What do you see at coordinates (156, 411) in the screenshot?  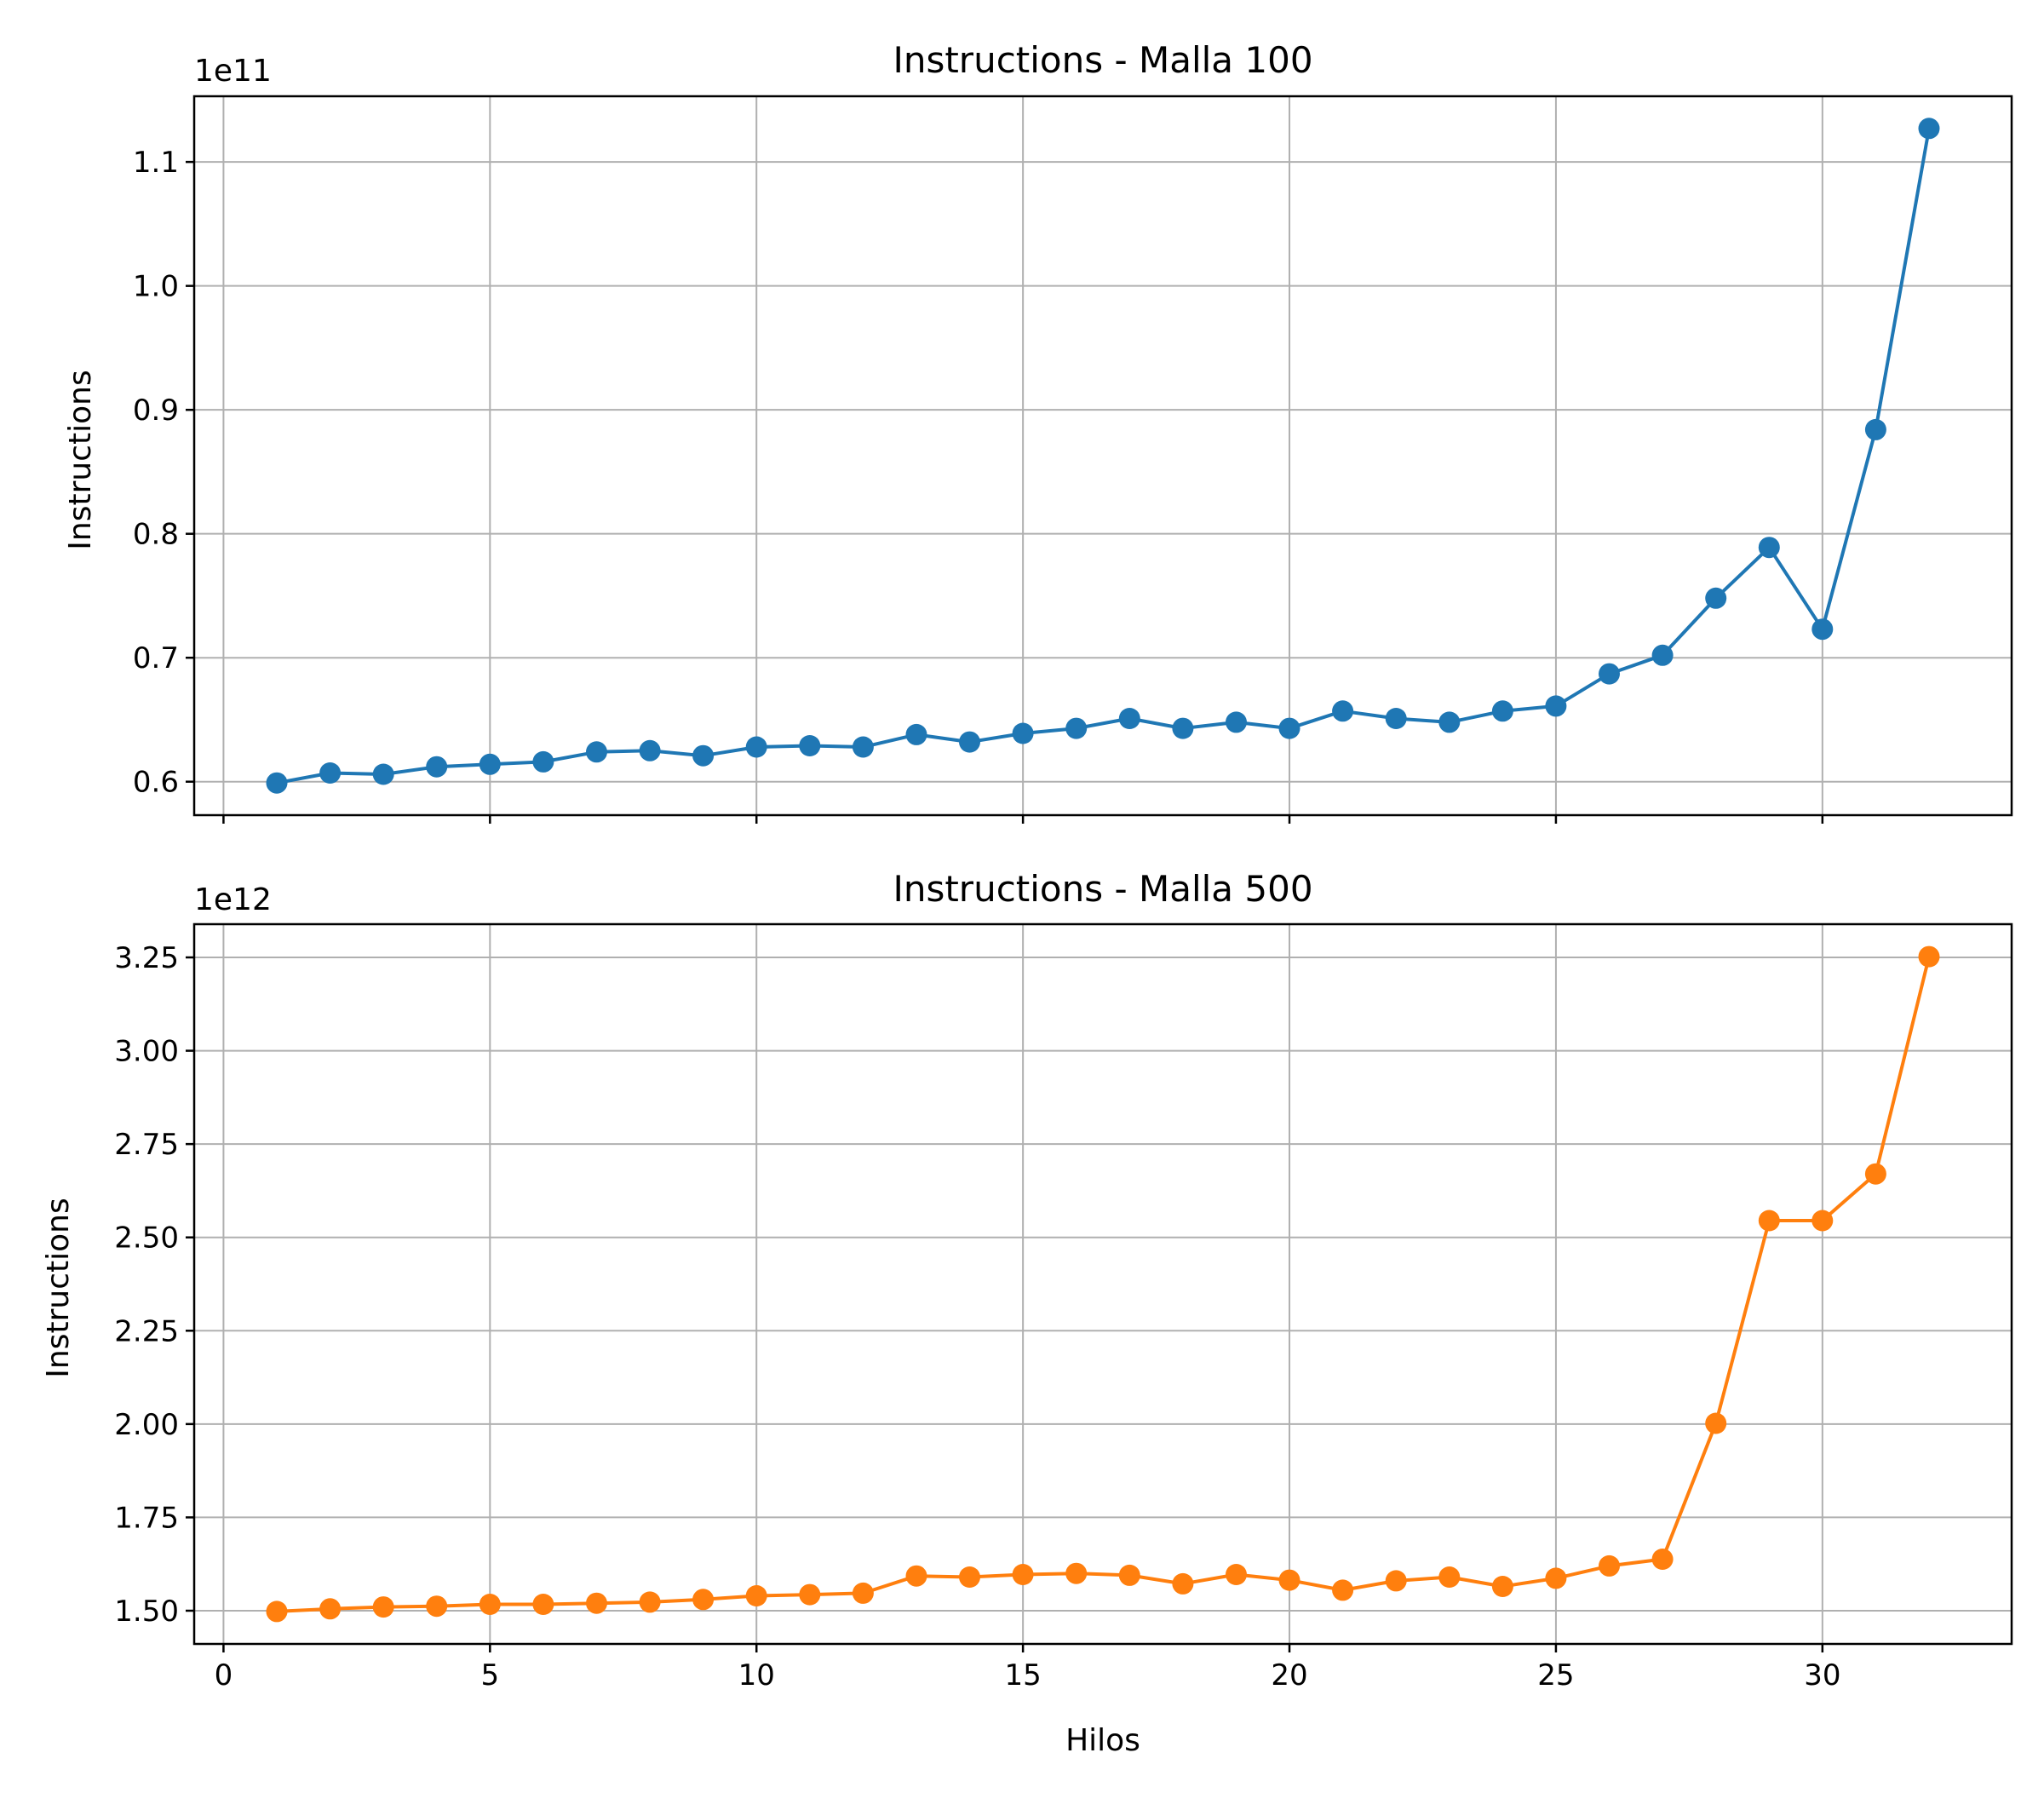 I see `y-tick-label: 0.9` at bounding box center [156, 411].